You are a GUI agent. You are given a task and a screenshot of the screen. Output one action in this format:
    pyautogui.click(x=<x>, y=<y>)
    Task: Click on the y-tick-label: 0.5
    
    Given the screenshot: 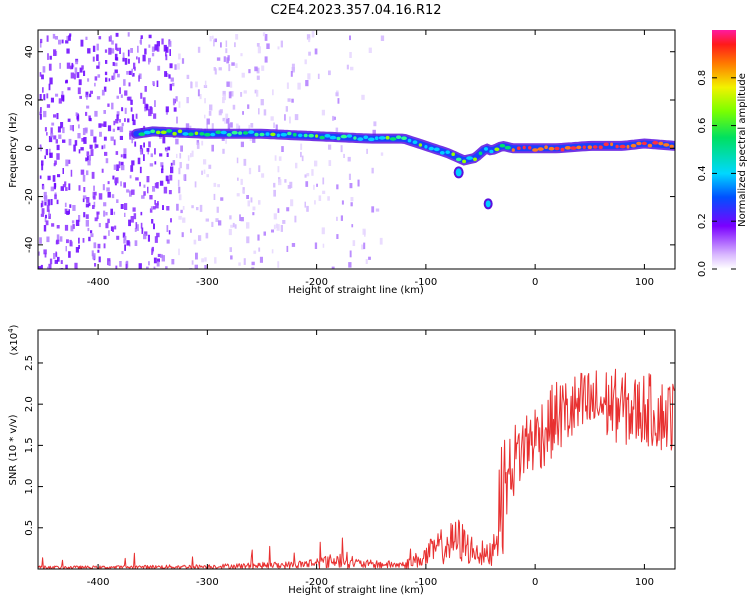 What is the action you would take?
    pyautogui.click(x=29, y=528)
    